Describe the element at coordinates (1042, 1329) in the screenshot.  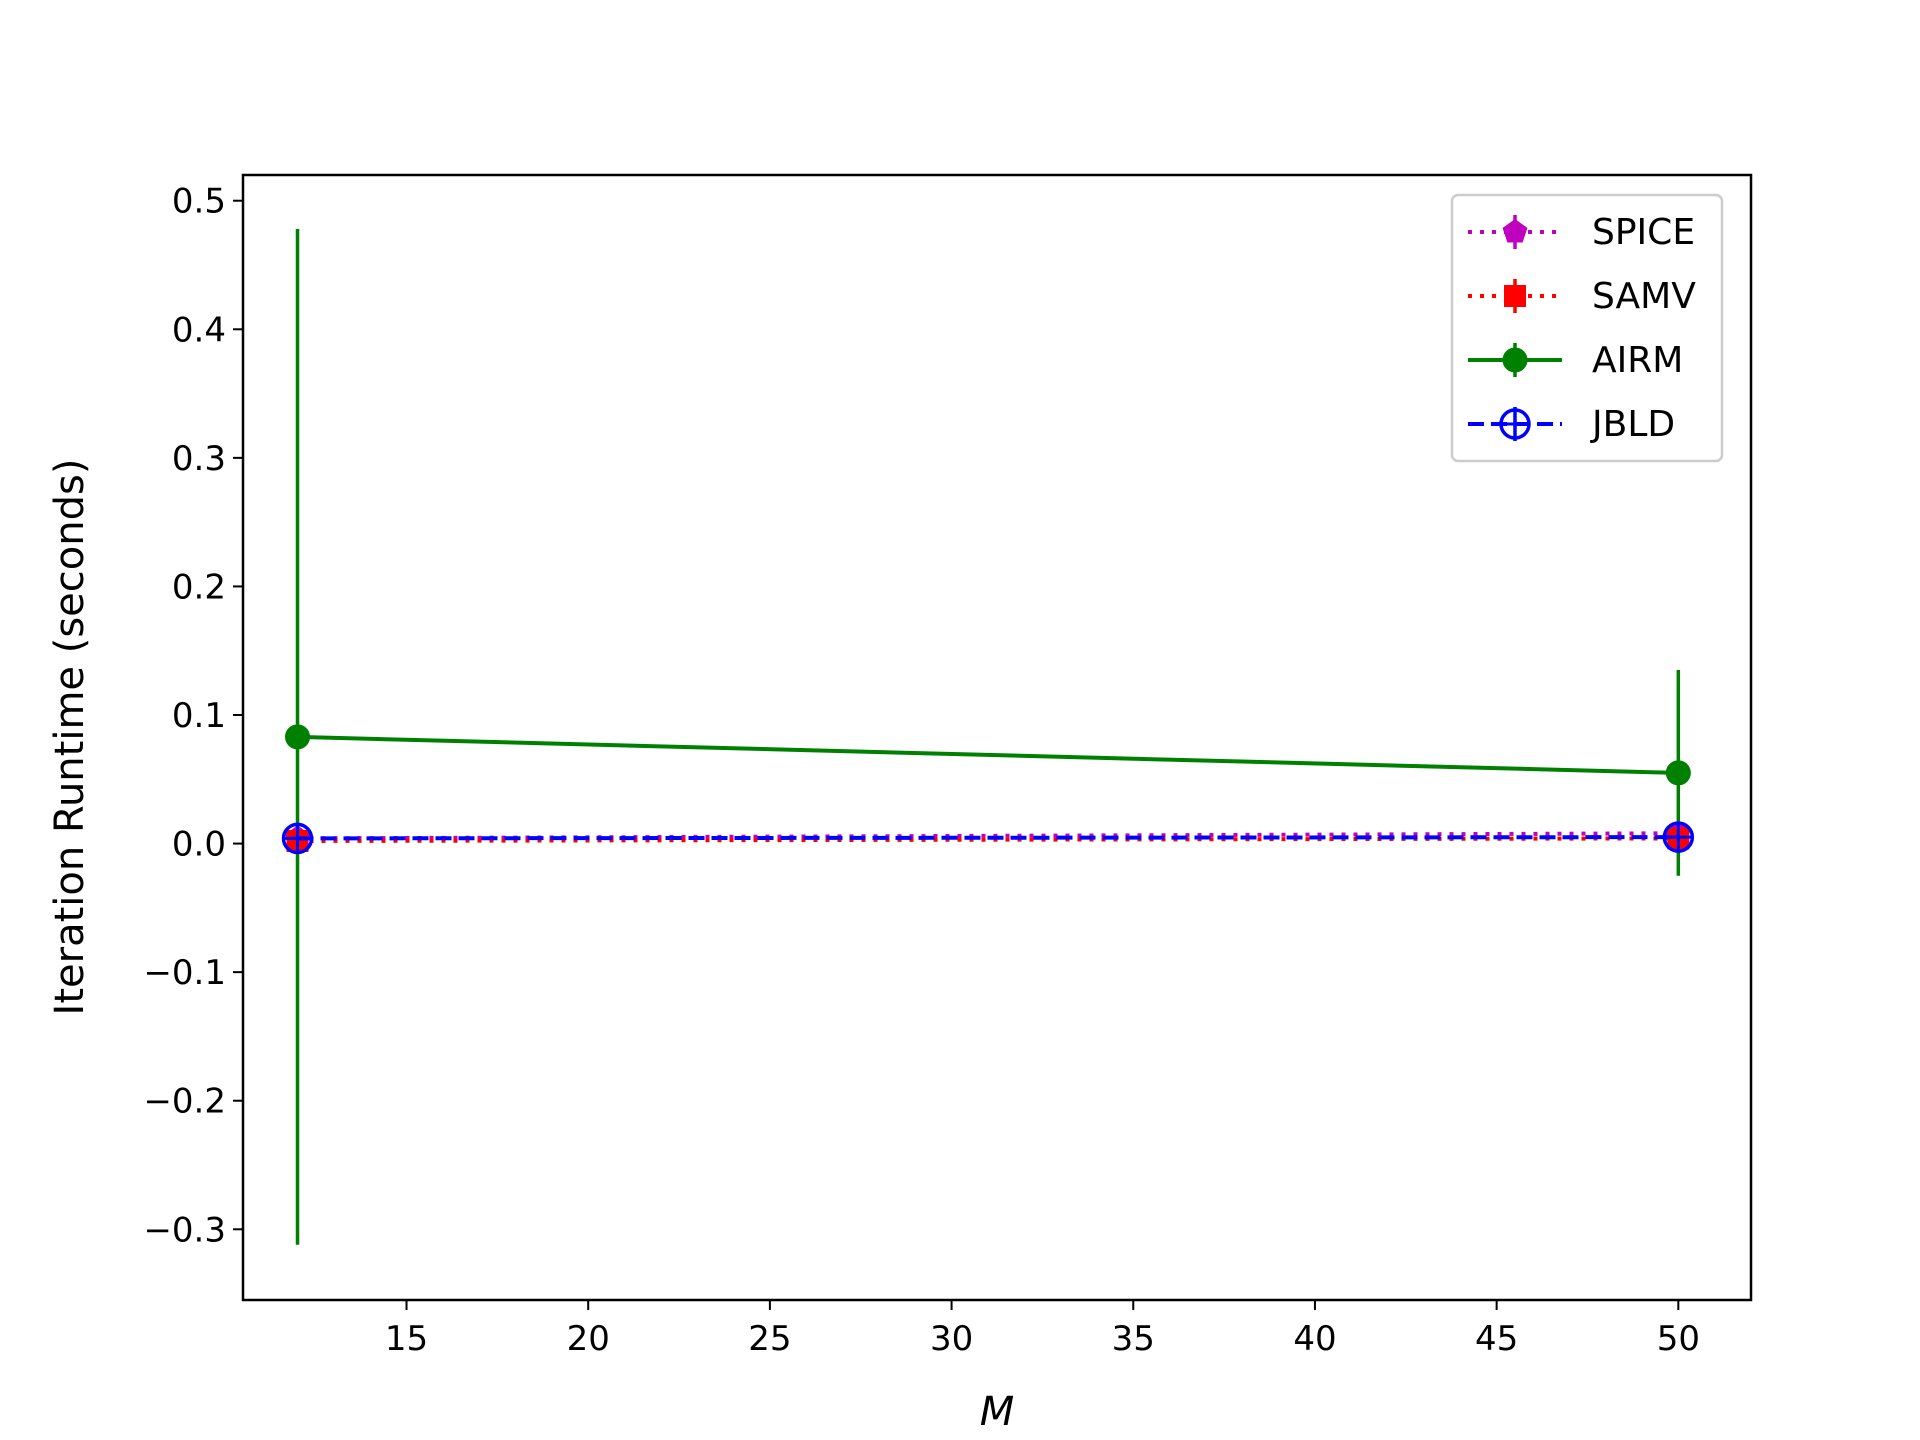
I see `x-axis: 15 20 25 30 35 40 45 50` at that location.